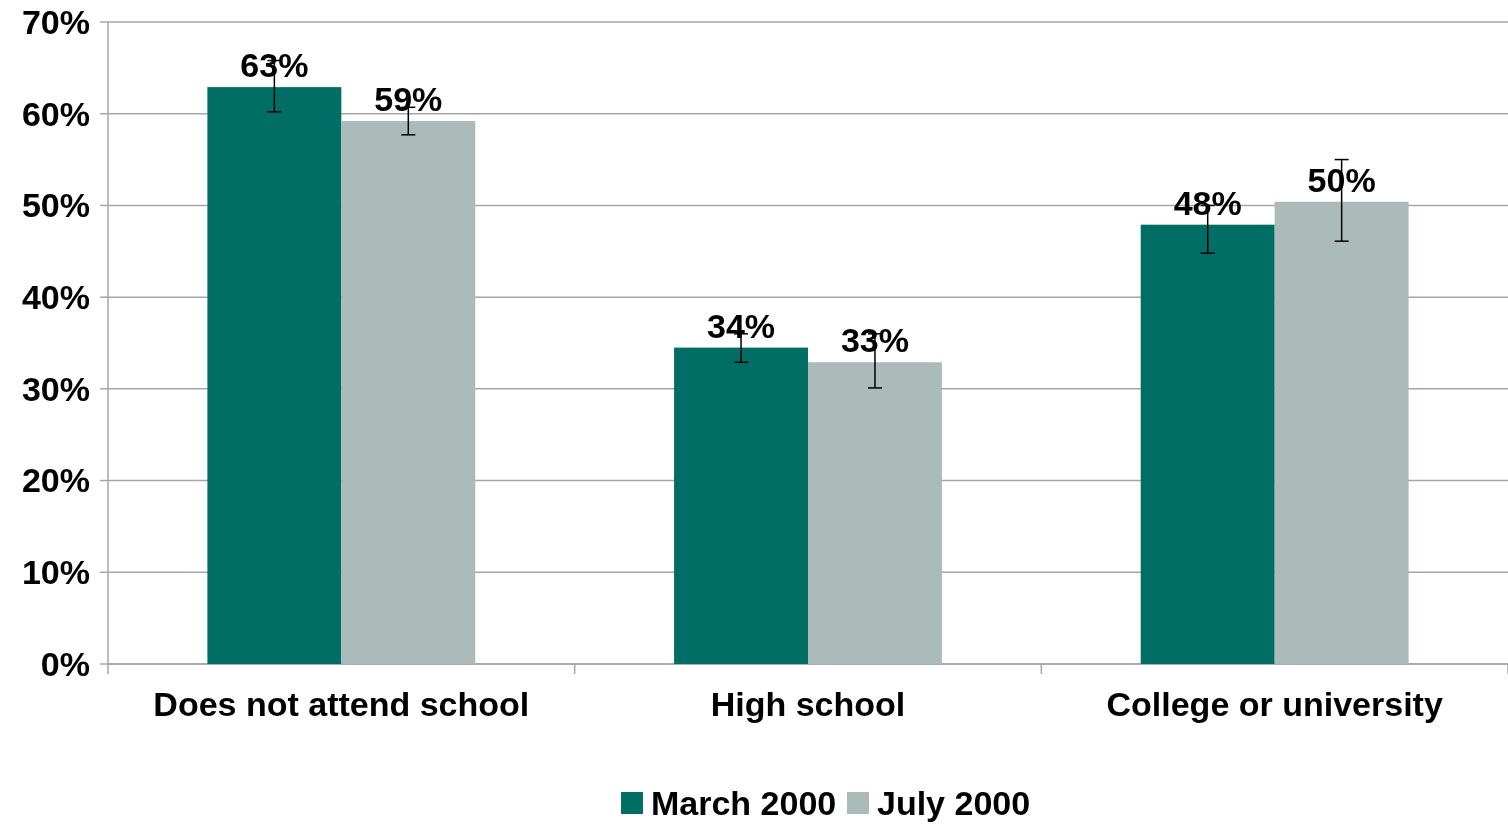 This screenshot has width=1508, height=825. Describe the element at coordinates (1207, 202) in the screenshot. I see `data-label: 48%` at that location.